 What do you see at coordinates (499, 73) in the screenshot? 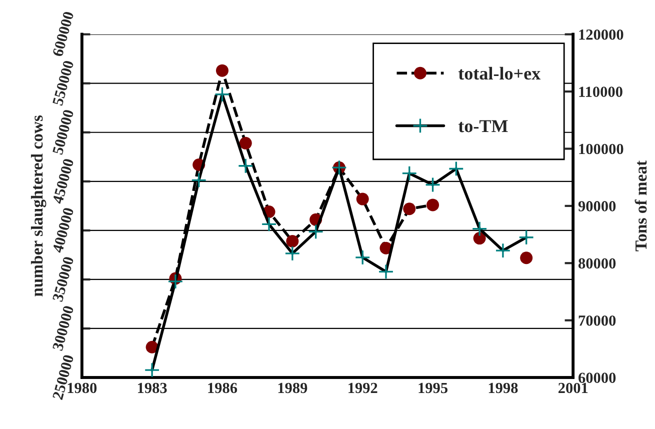
I see `legend-label: total-lo+ex` at bounding box center [499, 73].